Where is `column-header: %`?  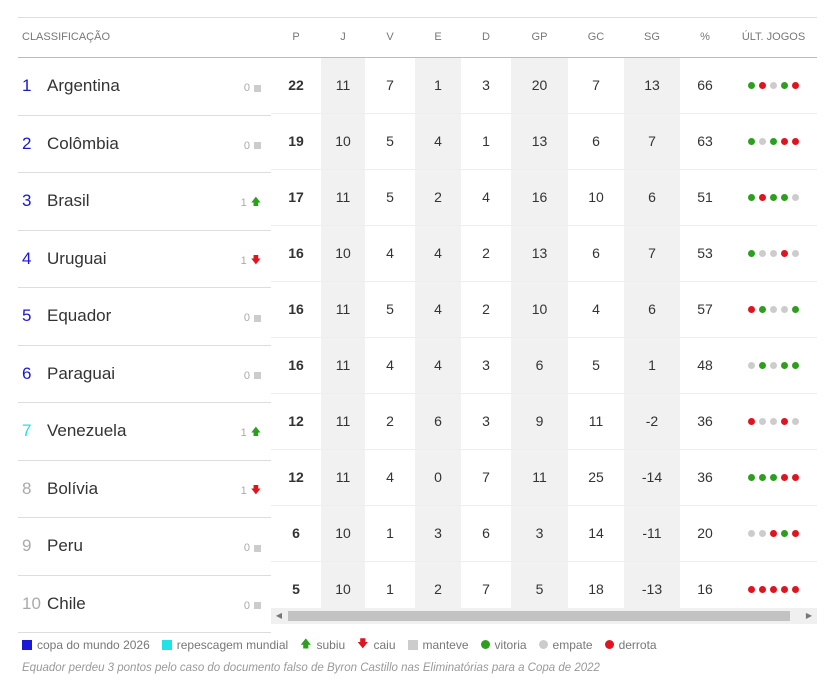 column-header: % is located at coordinates (705, 37).